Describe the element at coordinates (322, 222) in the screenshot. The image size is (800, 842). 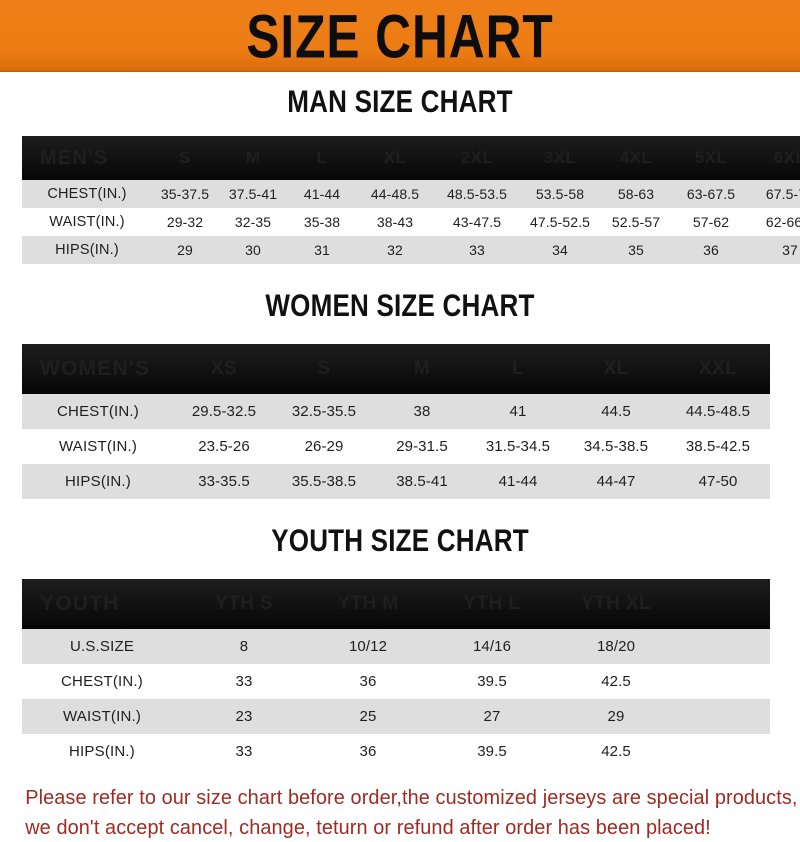
I see `men-waist-l: 35-38` at that location.